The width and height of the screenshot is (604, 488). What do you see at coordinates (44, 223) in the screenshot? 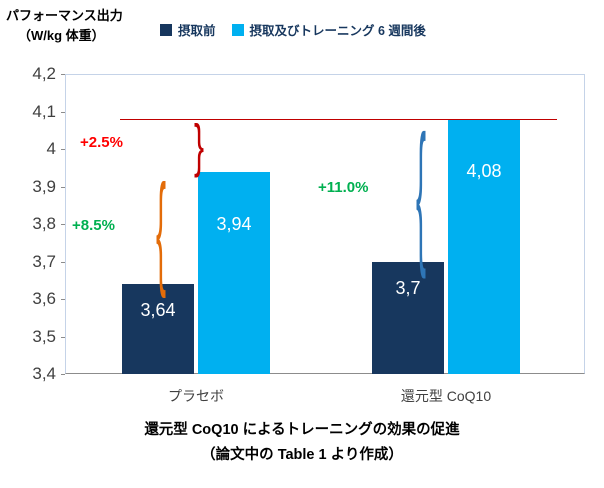
I see `y-tick-label: 3,8` at bounding box center [44, 223].